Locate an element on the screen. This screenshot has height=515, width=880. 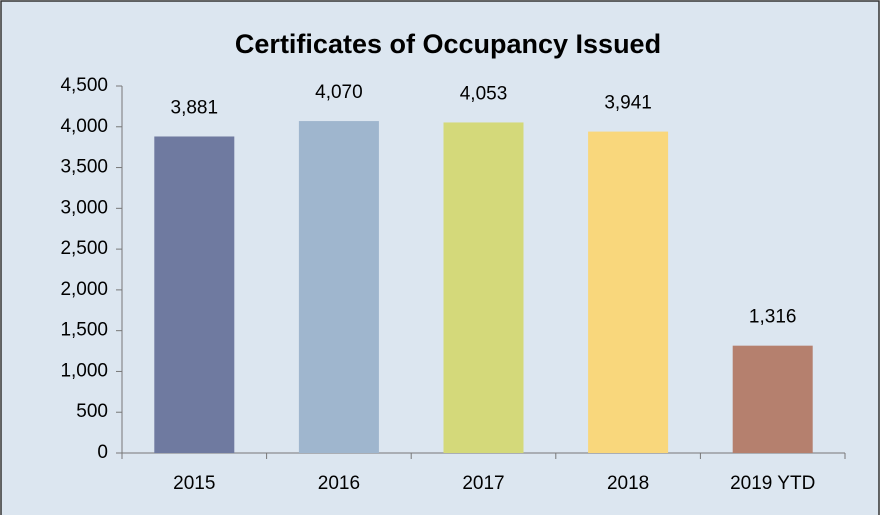
x-tick-label: 2019 YTD is located at coordinates (772, 483).